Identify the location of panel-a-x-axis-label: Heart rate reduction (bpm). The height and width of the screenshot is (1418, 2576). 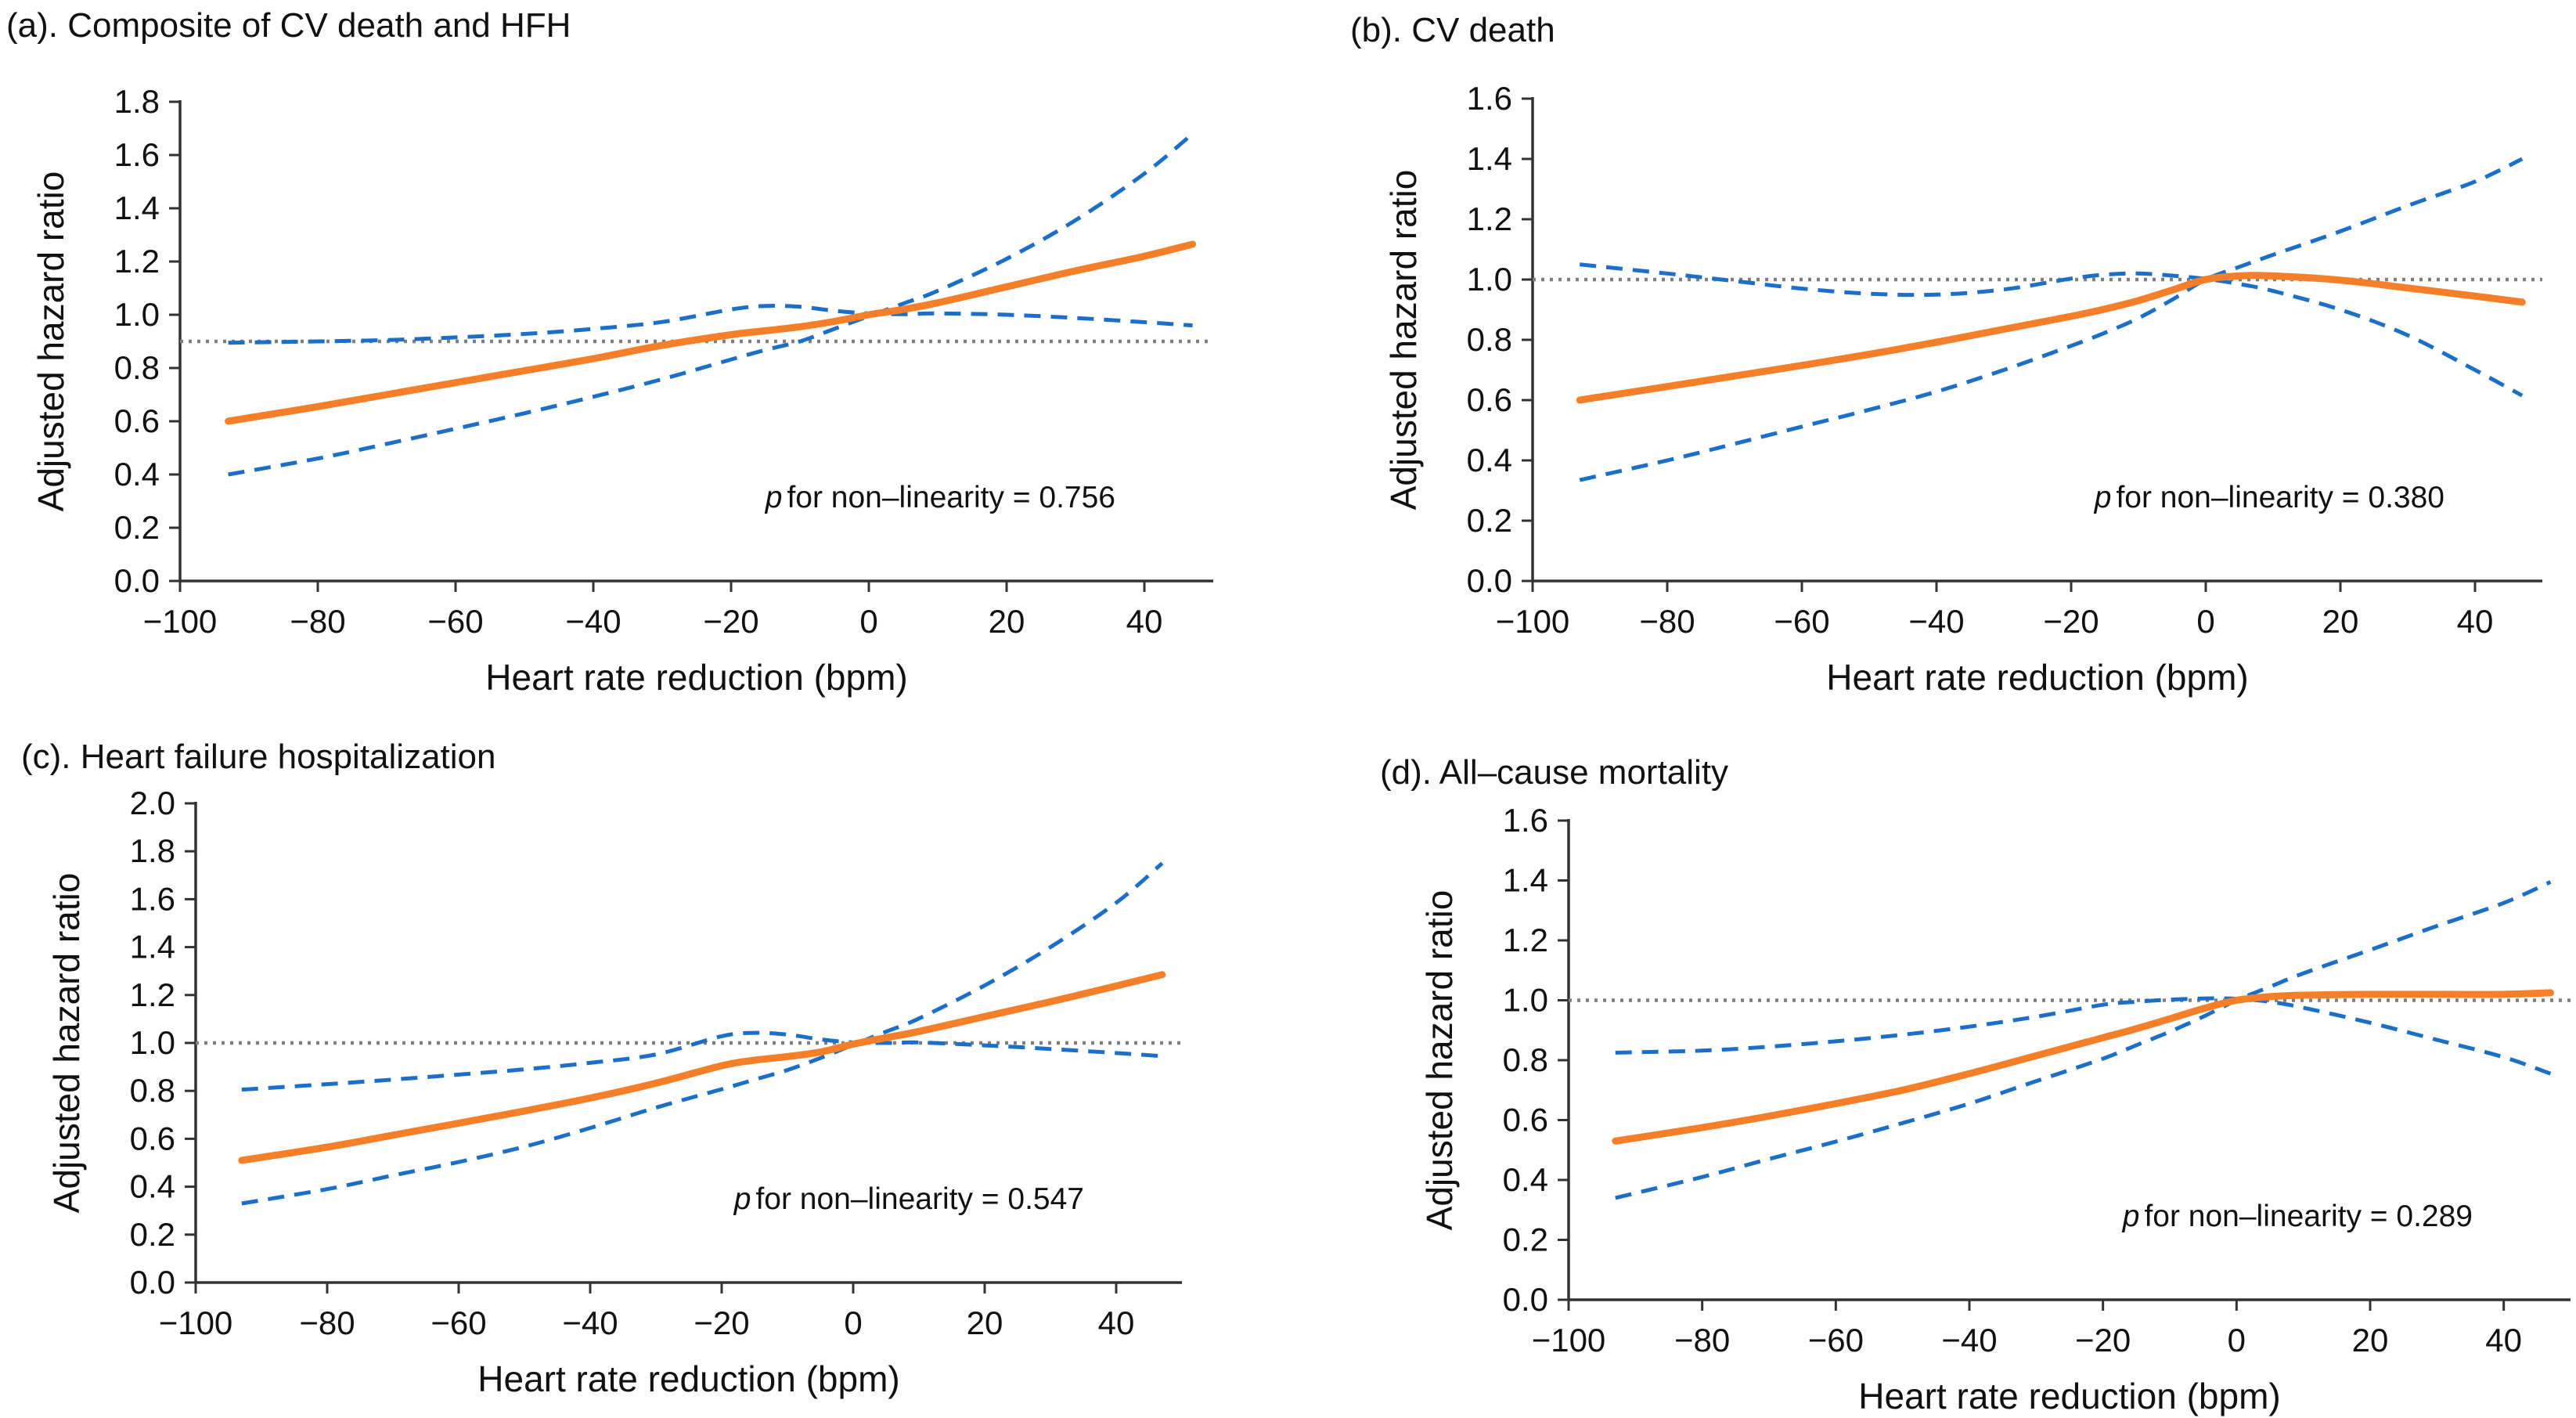
(696, 677).